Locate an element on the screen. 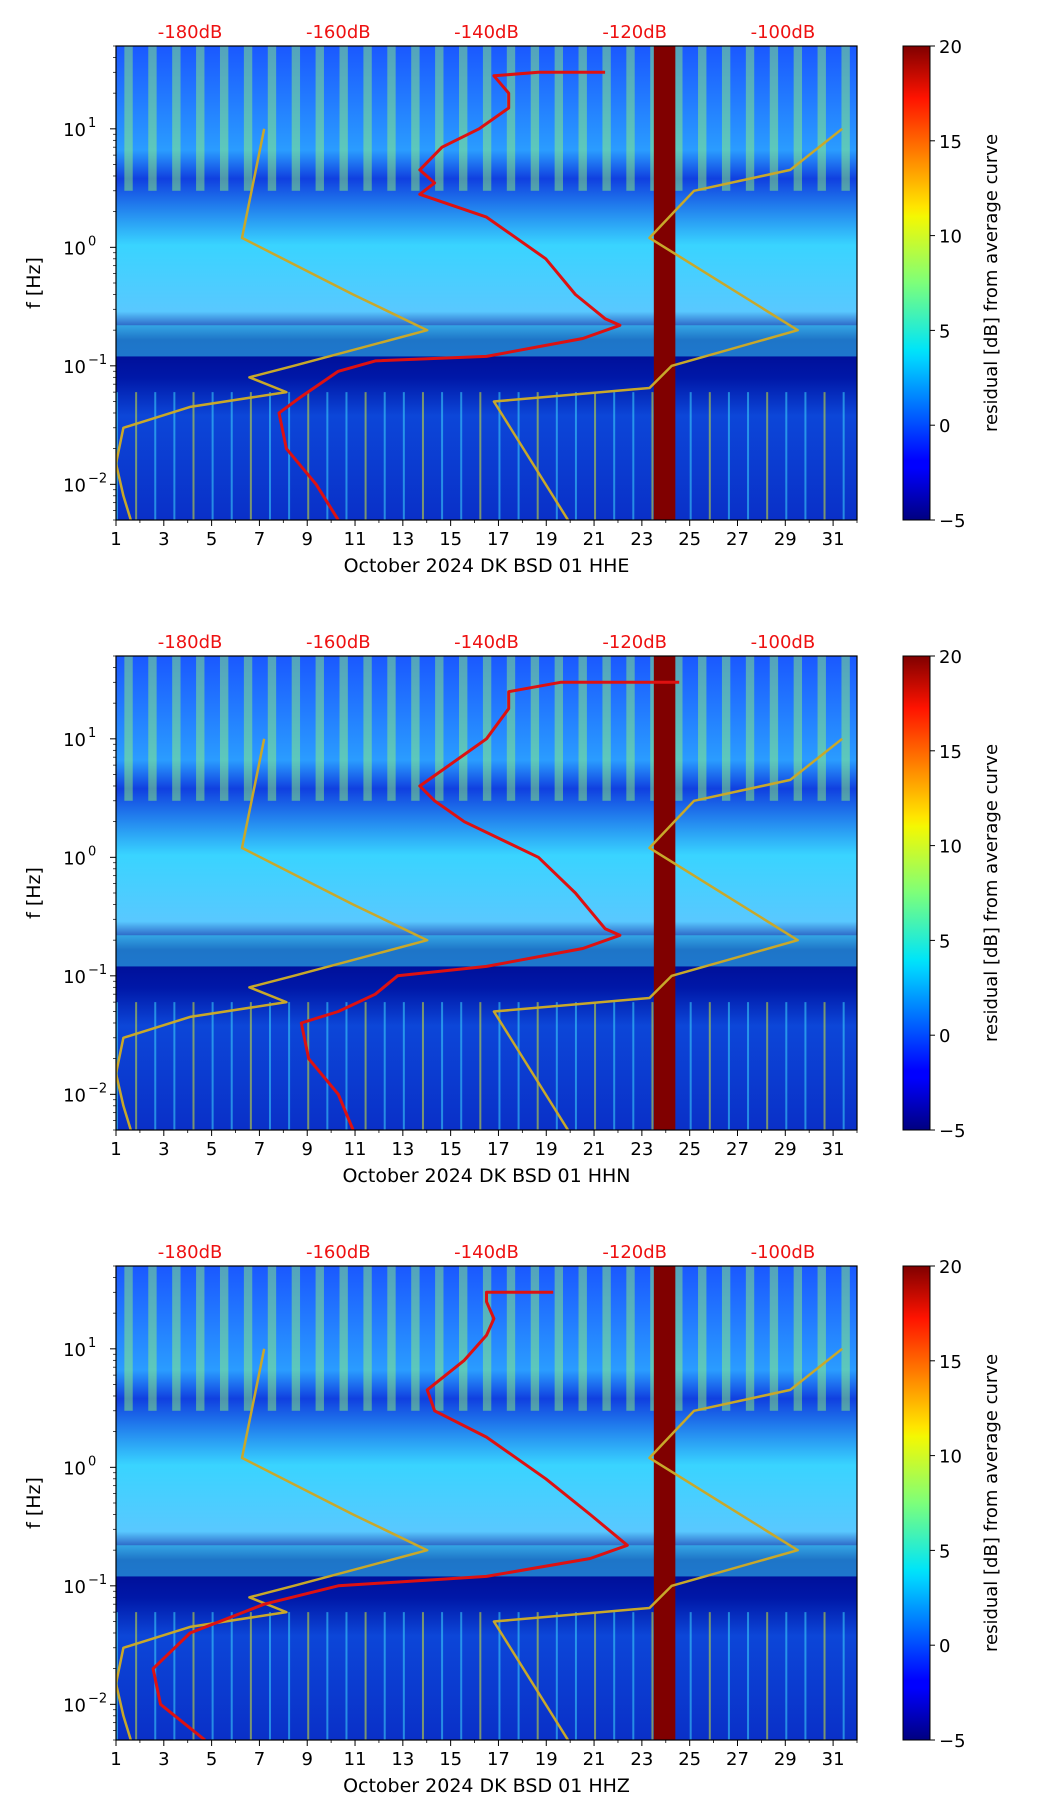 This screenshot has width=1052, height=1806. x-tick-label: 17 is located at coordinates (498, 1759).